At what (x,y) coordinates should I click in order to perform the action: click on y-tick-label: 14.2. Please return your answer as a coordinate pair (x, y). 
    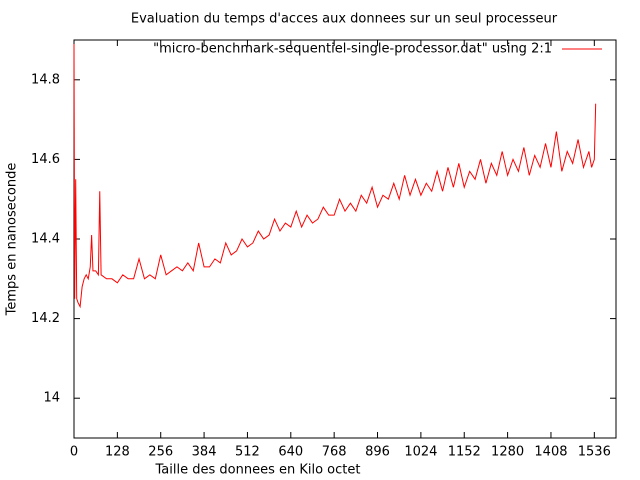
    Looking at the image, I should click on (45, 318).